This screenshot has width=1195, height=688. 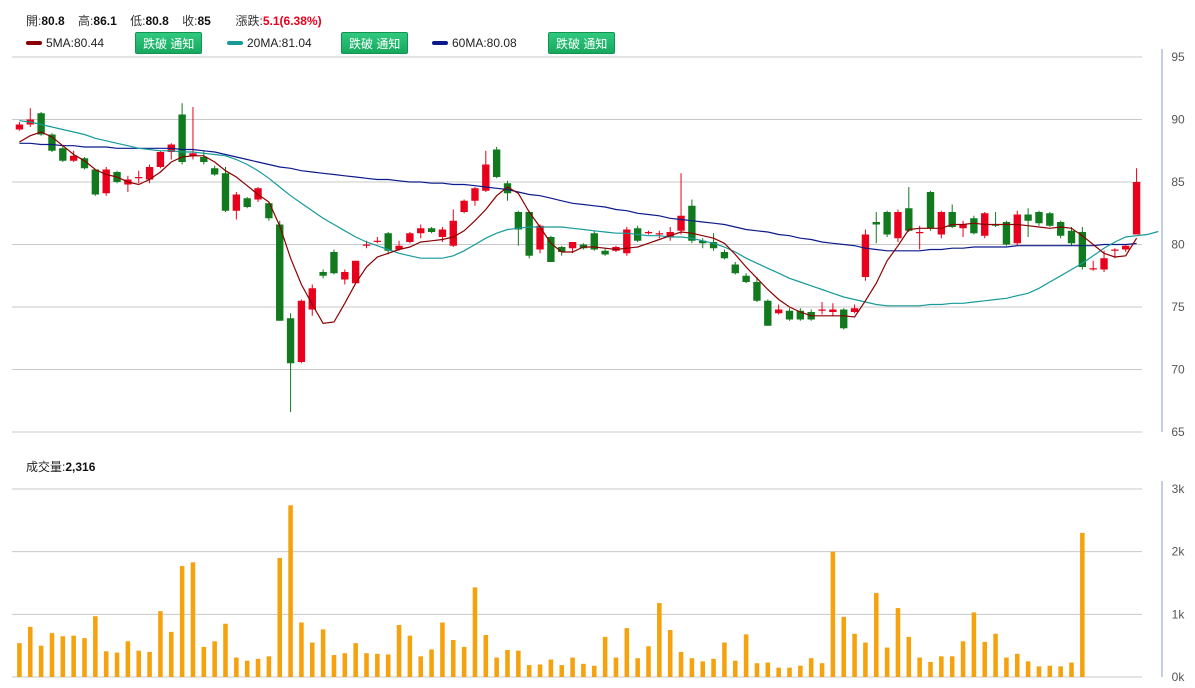 I want to click on volume-tick-label: 2k, so click(x=1179, y=552).